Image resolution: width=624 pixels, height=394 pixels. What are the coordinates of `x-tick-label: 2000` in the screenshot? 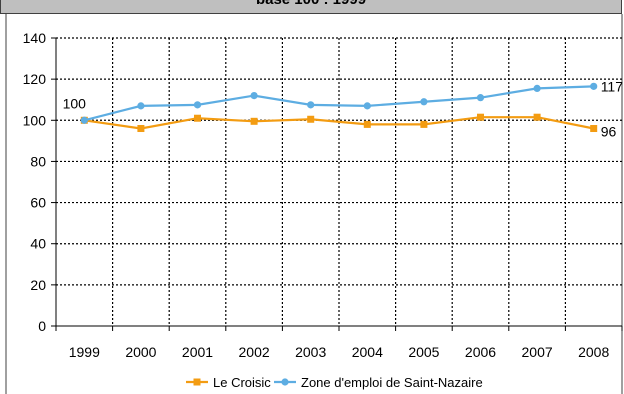 It's located at (140, 352).